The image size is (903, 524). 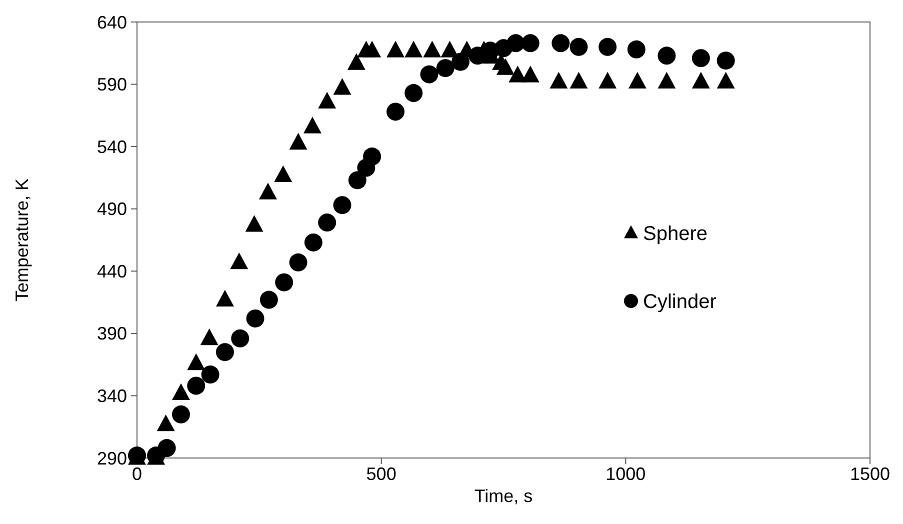 I want to click on y-tick-label: 490, so click(x=111, y=209).